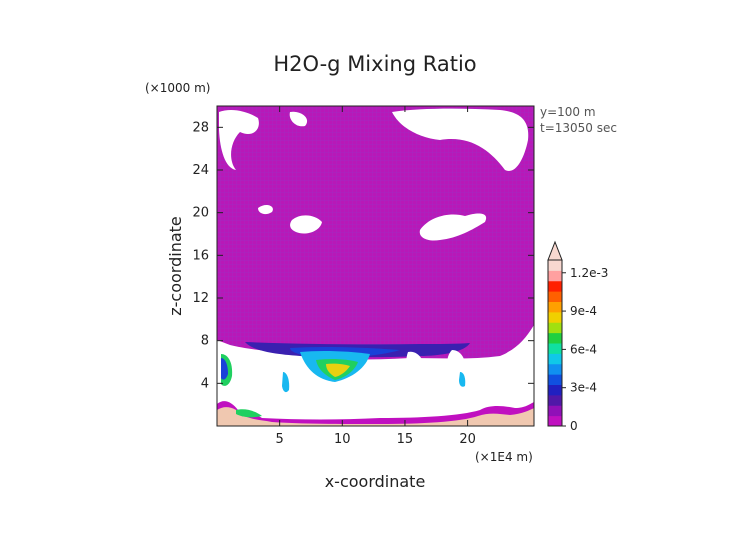 The image size is (752, 536). I want to click on y-tick-label: 12, so click(200, 298).